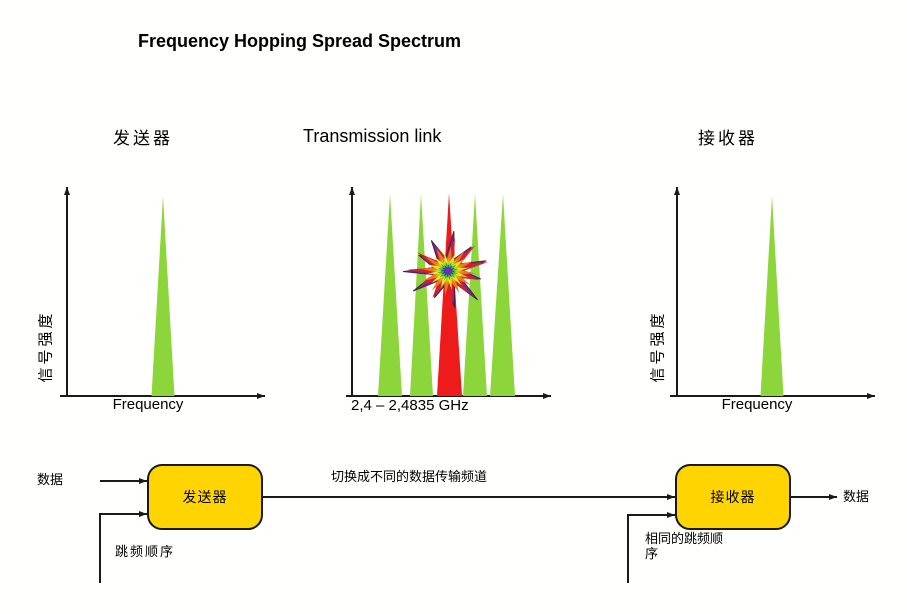 The width and height of the screenshot is (907, 614). I want to click on rx-signal-spike, so click(772, 296).